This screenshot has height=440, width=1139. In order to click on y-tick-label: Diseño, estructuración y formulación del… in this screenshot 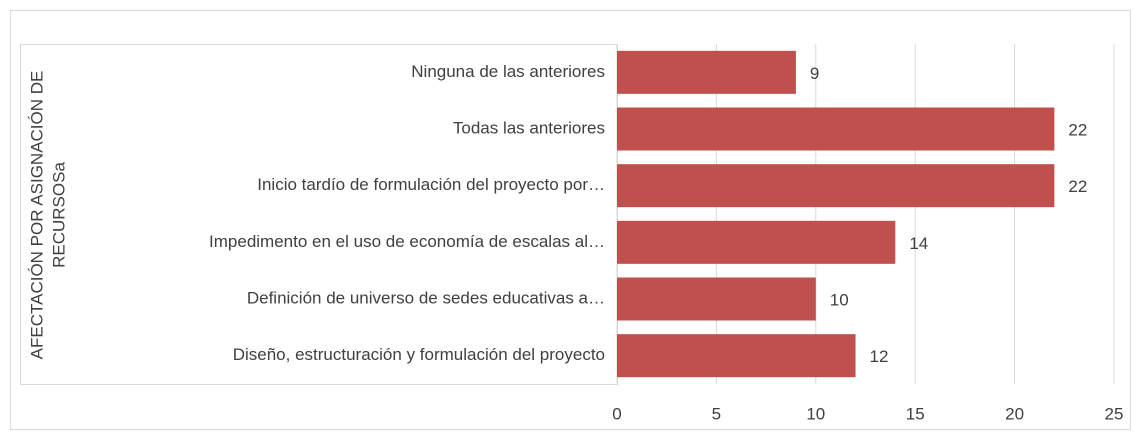, I will do `click(419, 354)`.